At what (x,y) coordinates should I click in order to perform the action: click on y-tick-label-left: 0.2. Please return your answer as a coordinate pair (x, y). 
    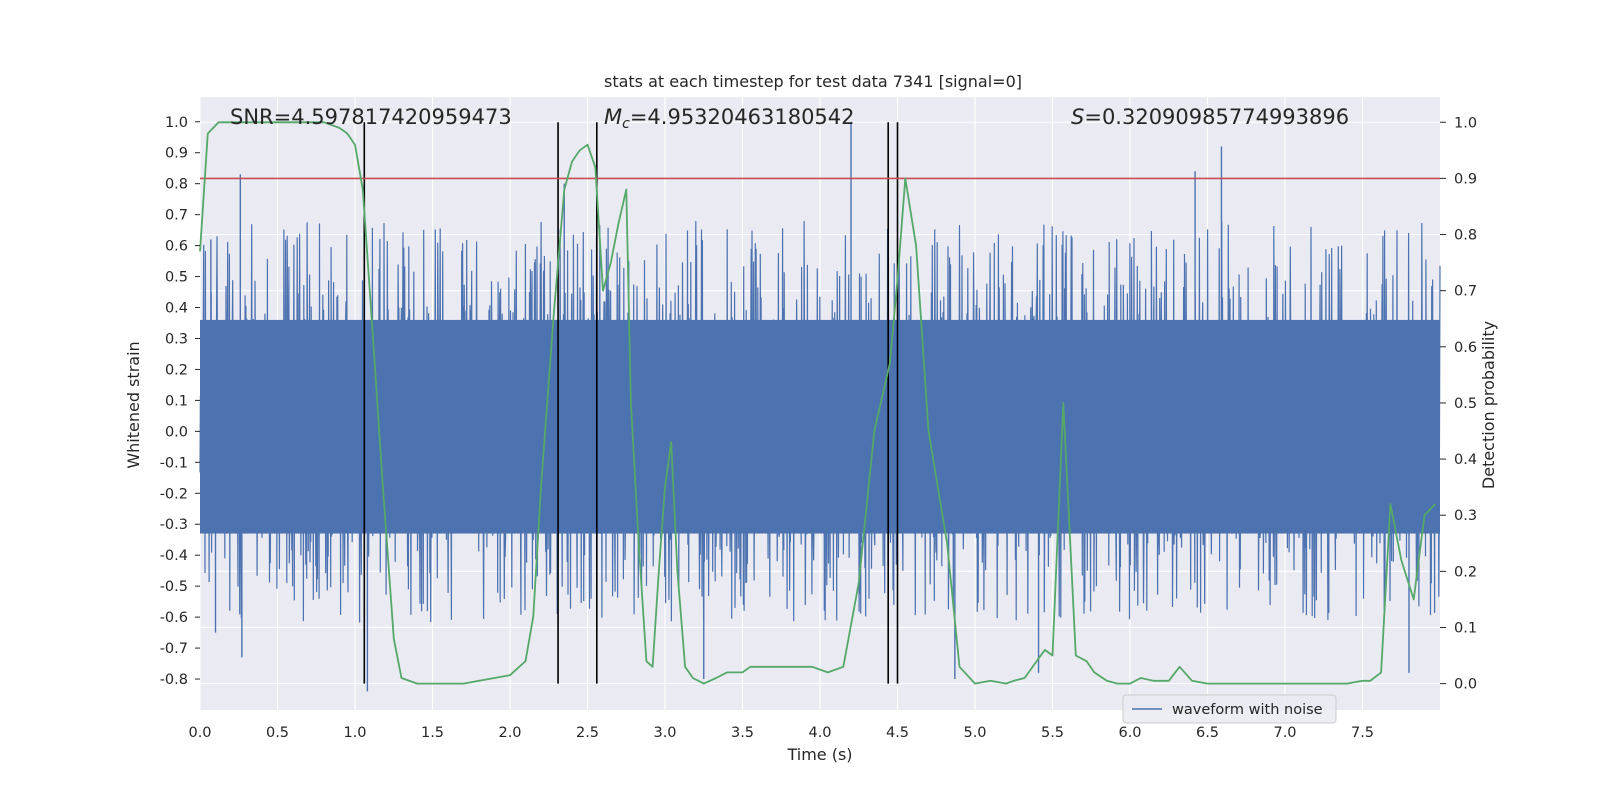
    Looking at the image, I should click on (176, 370).